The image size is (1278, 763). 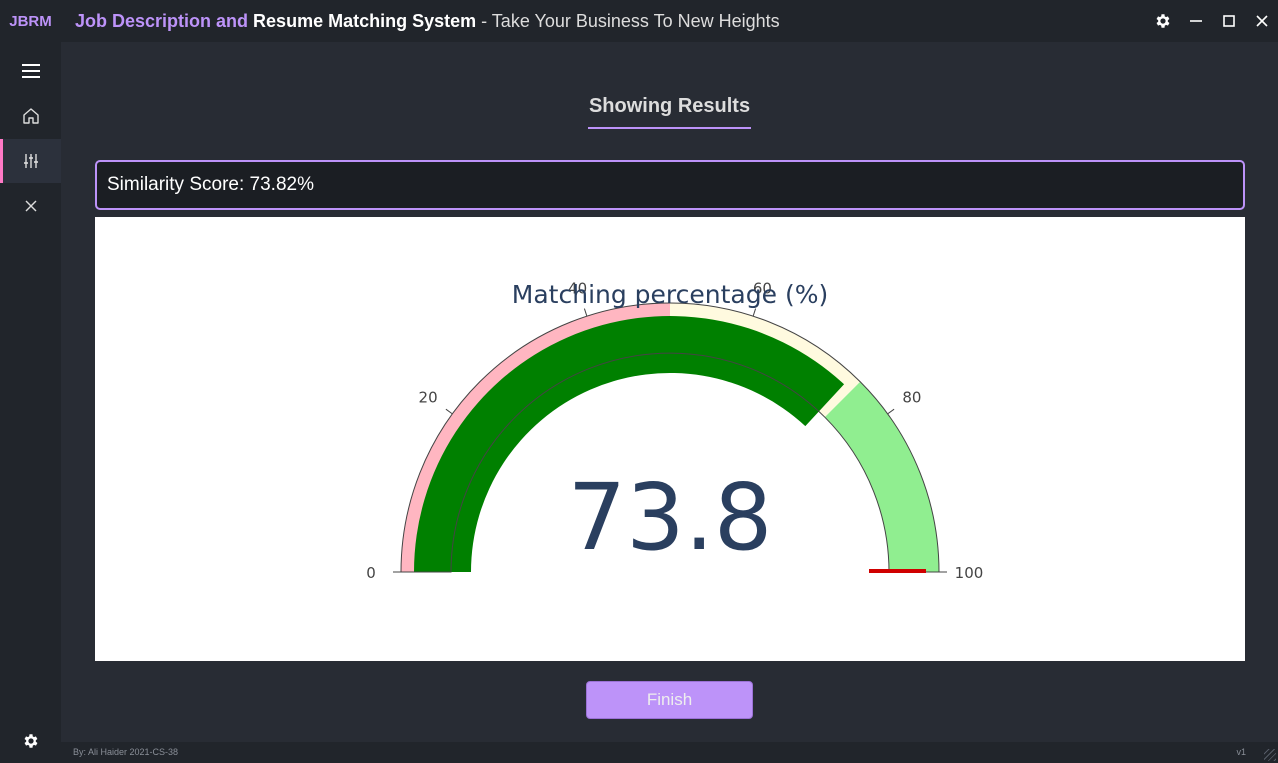 I want to click on page-title: Showing Results, so click(x=669, y=110).